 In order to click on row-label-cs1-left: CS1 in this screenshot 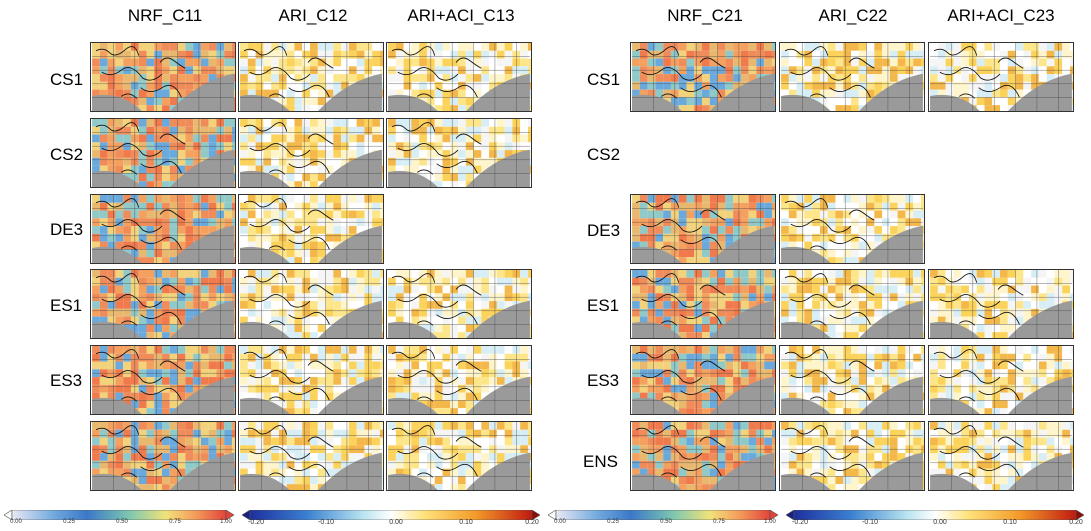, I will do `click(67, 79)`.